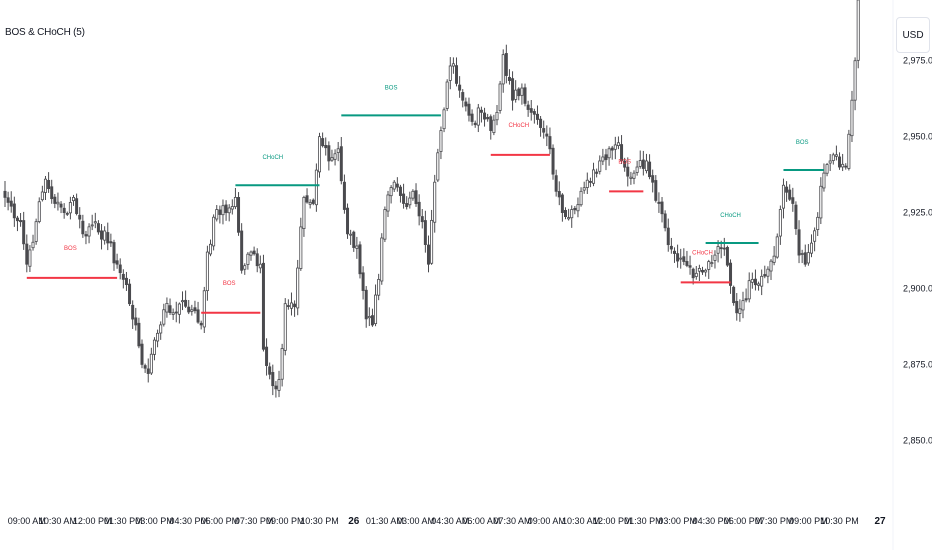 The image size is (932, 550). Describe the element at coordinates (913, 35) in the screenshot. I see `currency-selector: USD` at that location.